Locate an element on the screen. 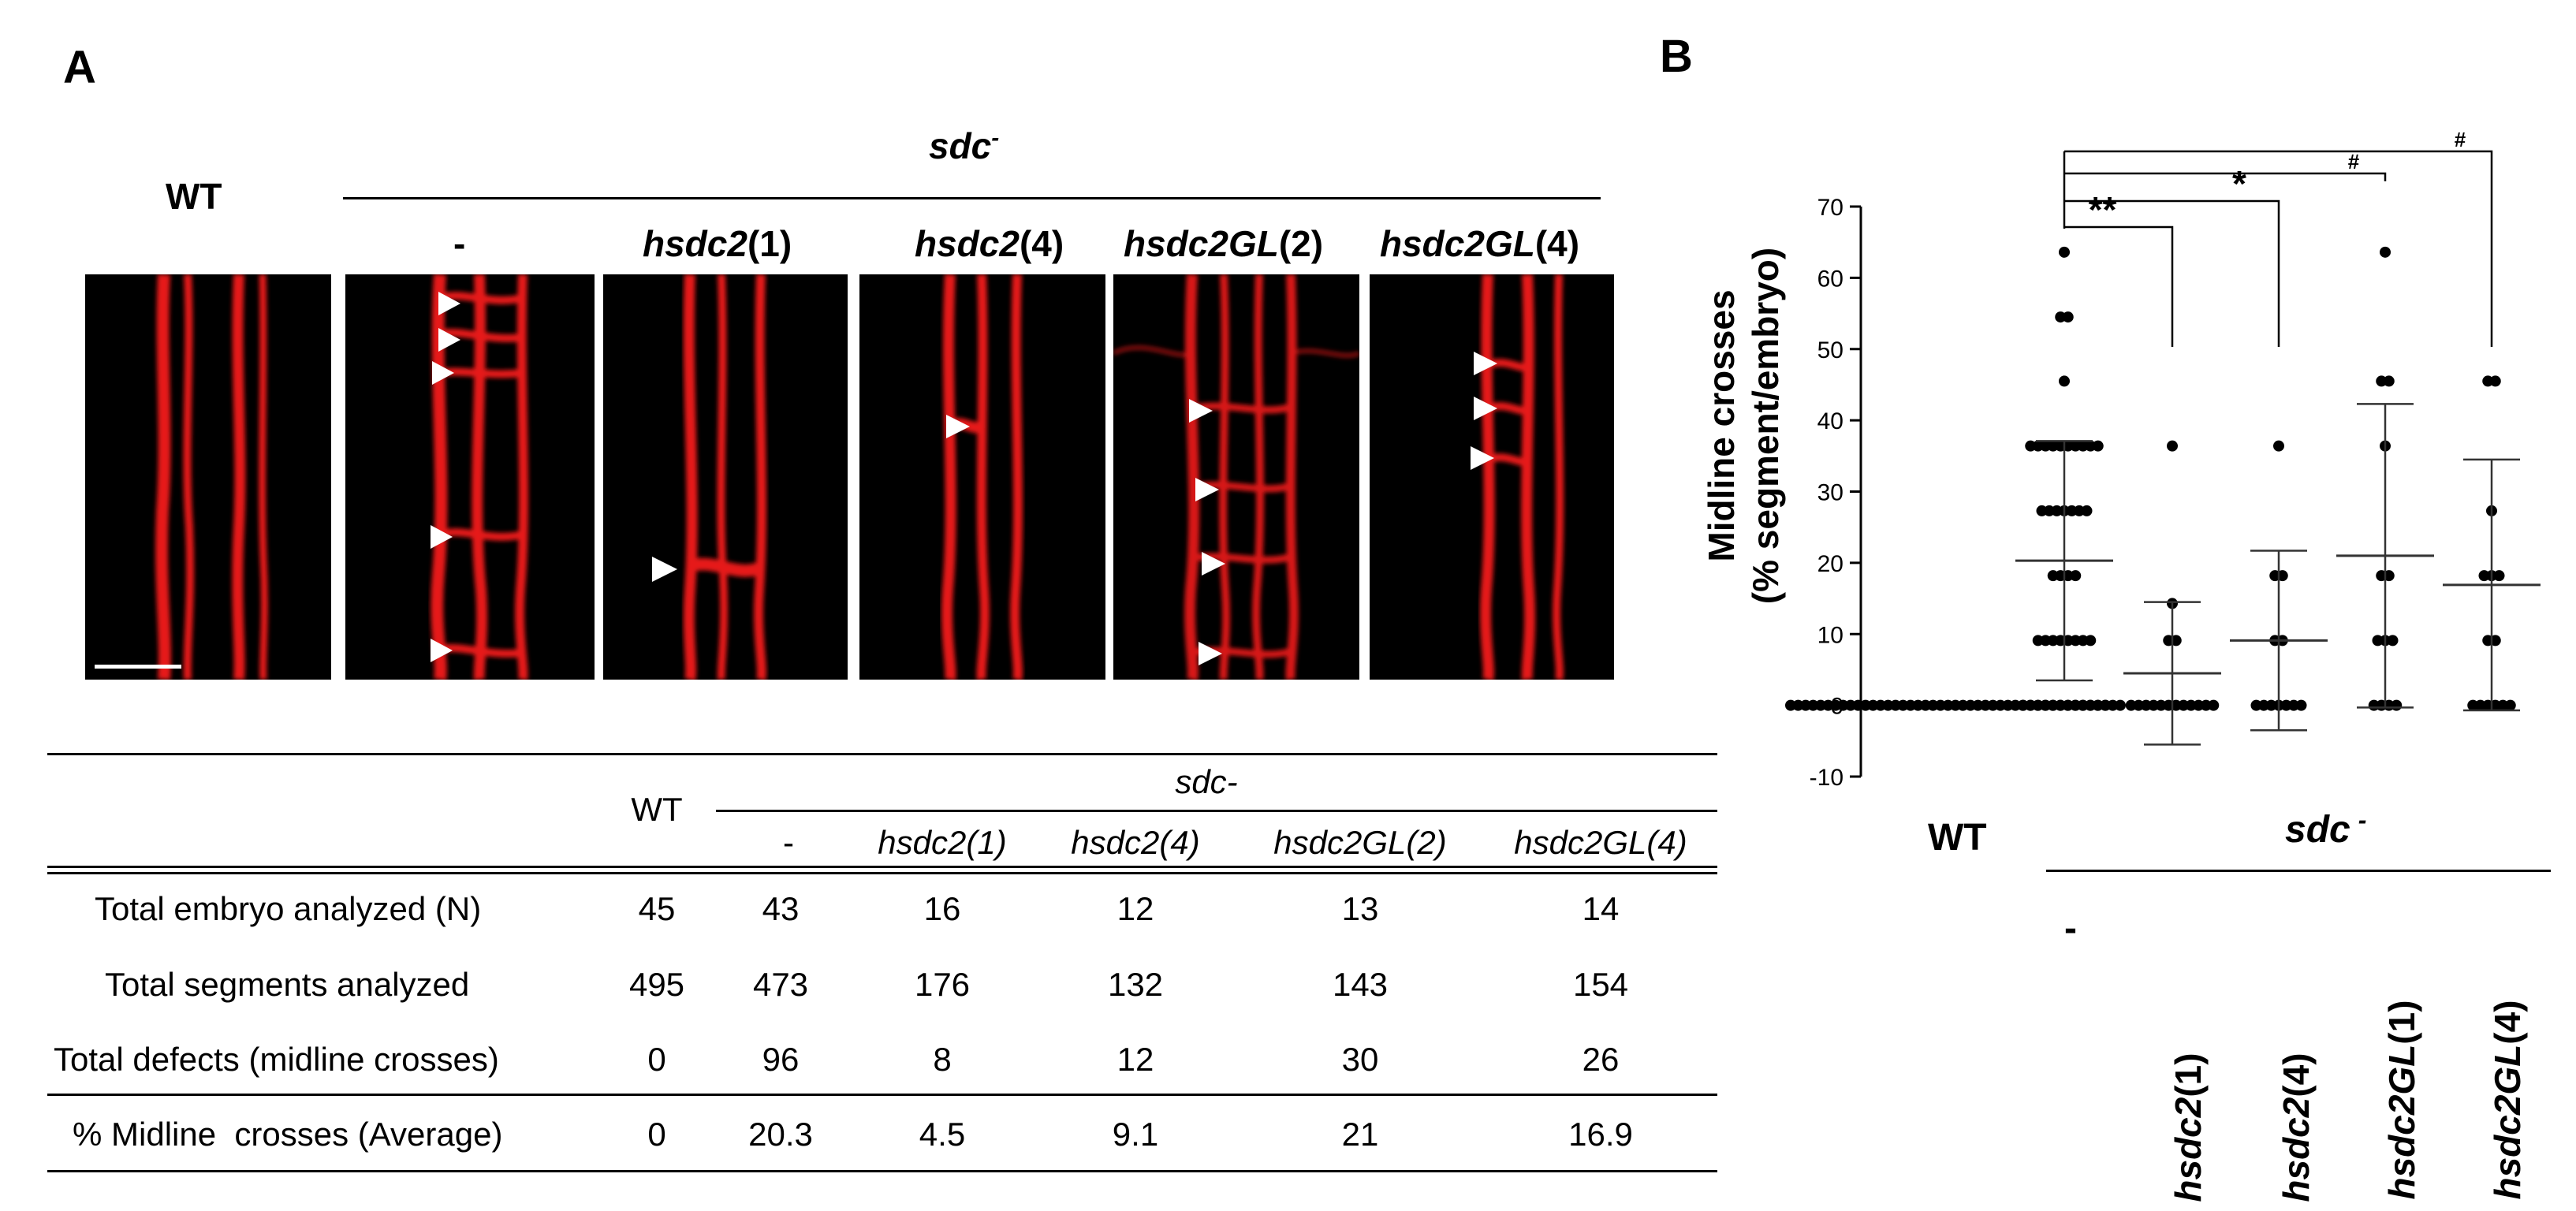  x-label-dash: - is located at coordinates (2070, 928).